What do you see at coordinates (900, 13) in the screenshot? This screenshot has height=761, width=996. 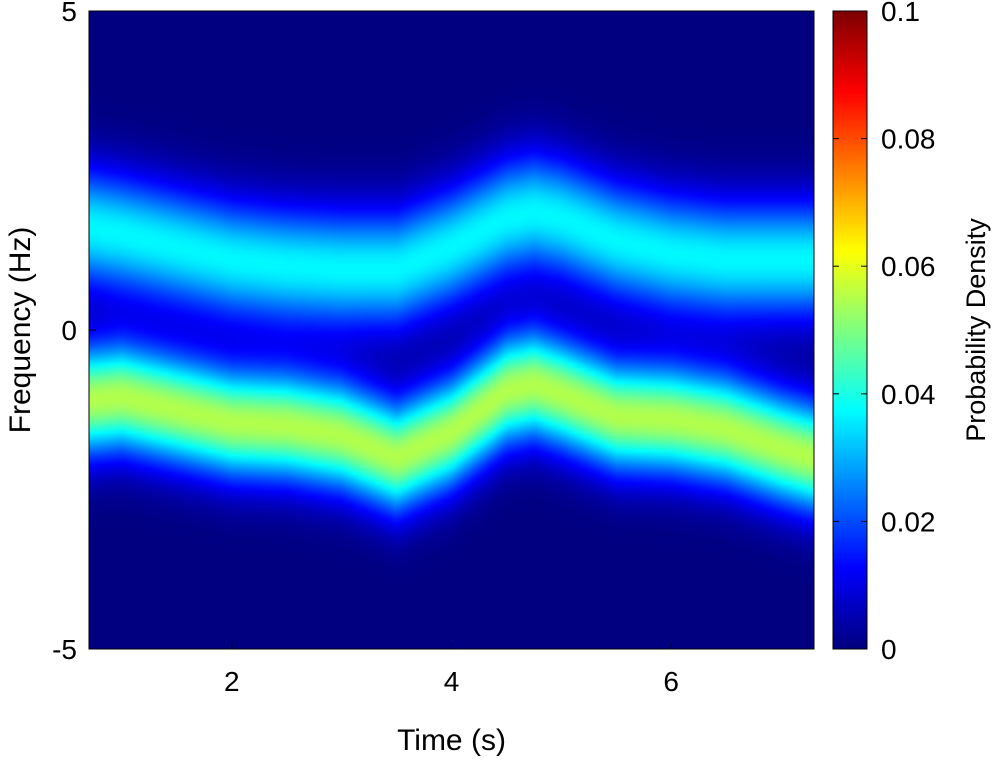 I see `colorbar-tick-label: 0.1` at bounding box center [900, 13].